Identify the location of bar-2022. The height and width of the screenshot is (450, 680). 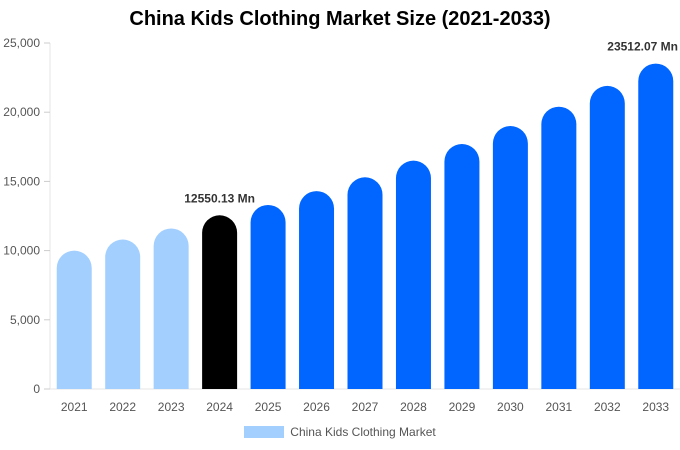
(123, 314).